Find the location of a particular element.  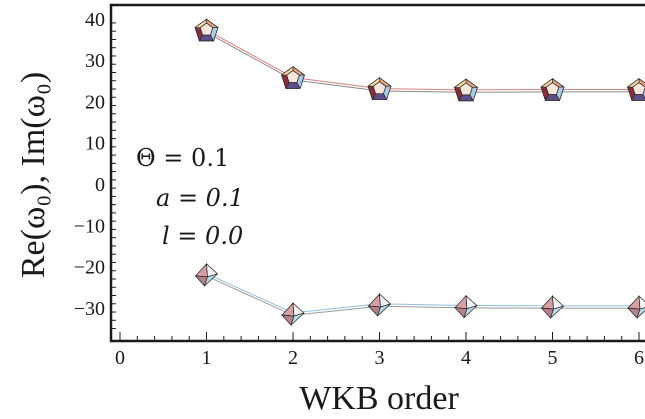

annotation-theta: Θ = 0.1 is located at coordinates (182, 158).